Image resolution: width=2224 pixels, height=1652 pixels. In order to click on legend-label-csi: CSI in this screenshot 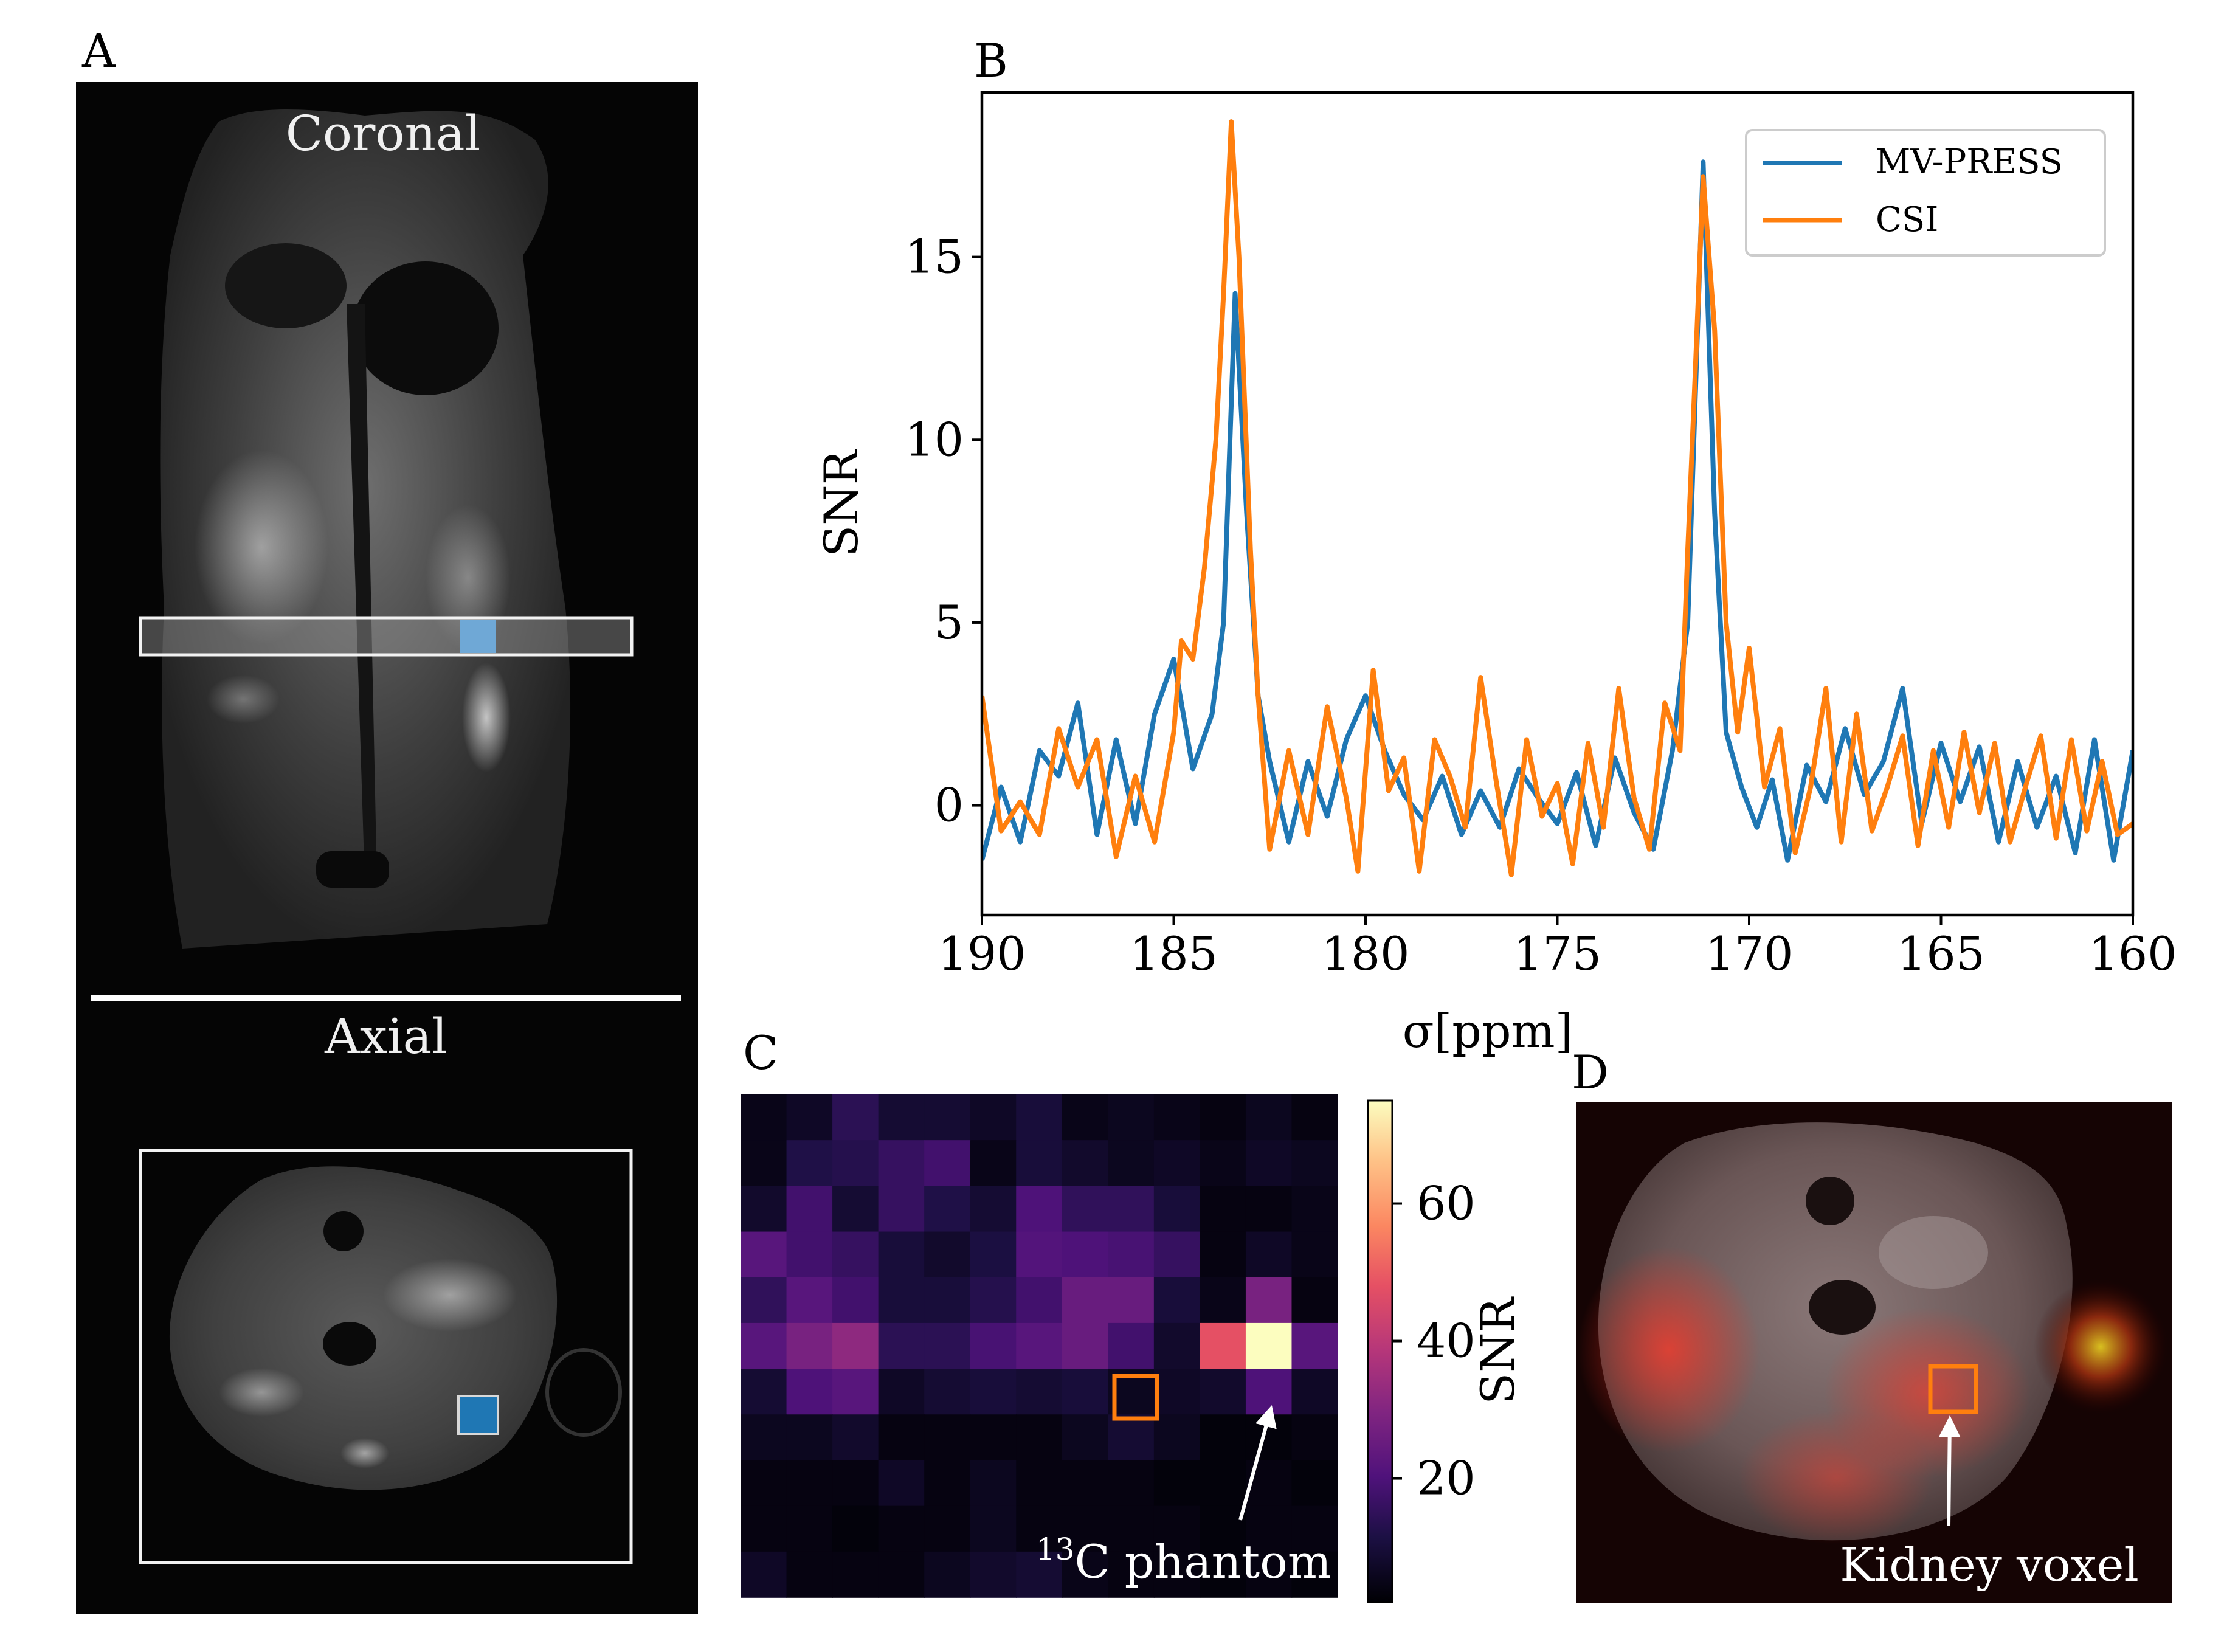, I will do `click(1907, 220)`.